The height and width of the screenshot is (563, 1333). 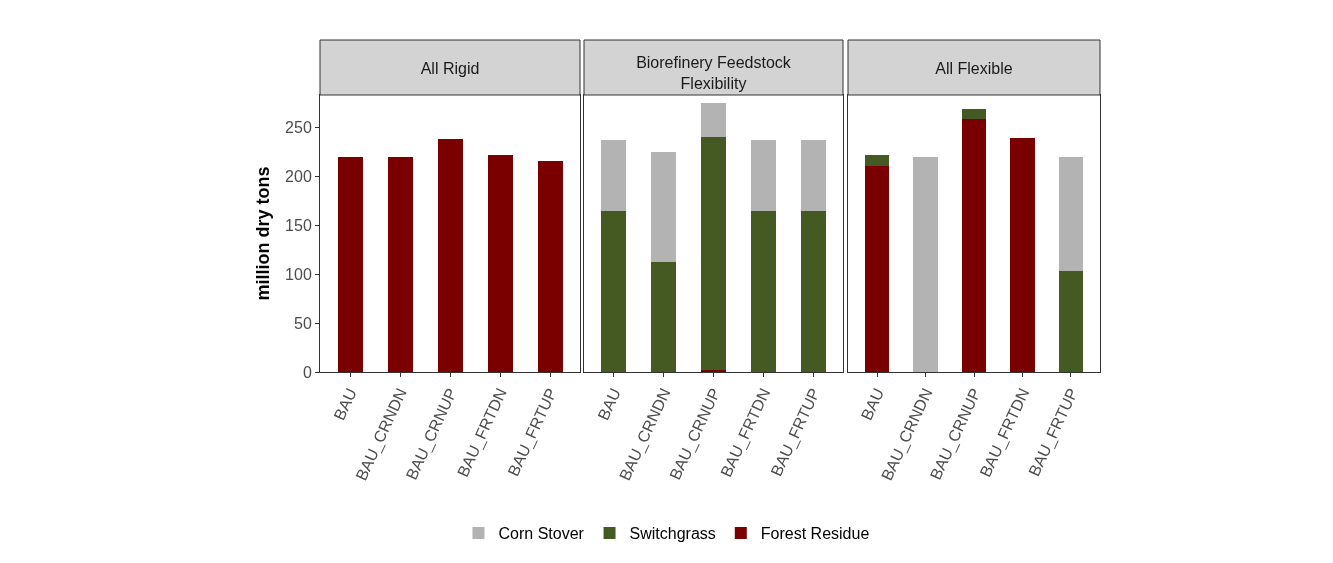 I want to click on chart-title: All Flexible, so click(x=974, y=68).